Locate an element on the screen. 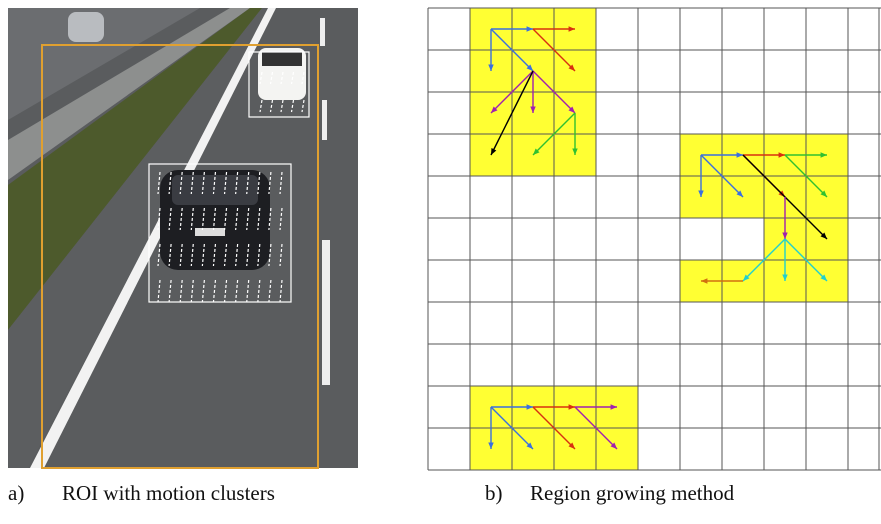 The width and height of the screenshot is (881, 524). panel-caption: Region growing method is located at coordinates (632, 493).